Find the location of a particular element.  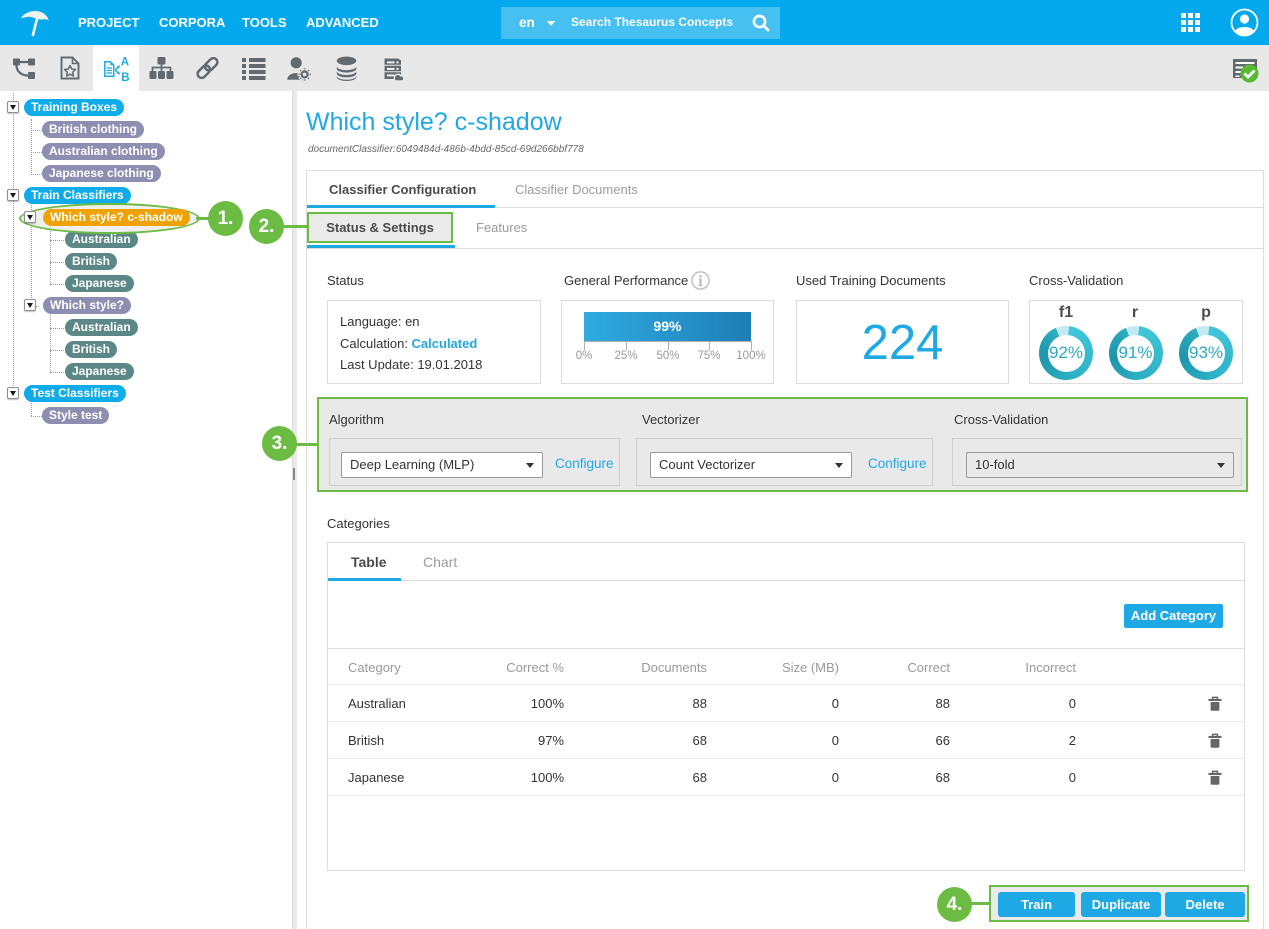

svg-text: A is located at coordinates (125, 62).